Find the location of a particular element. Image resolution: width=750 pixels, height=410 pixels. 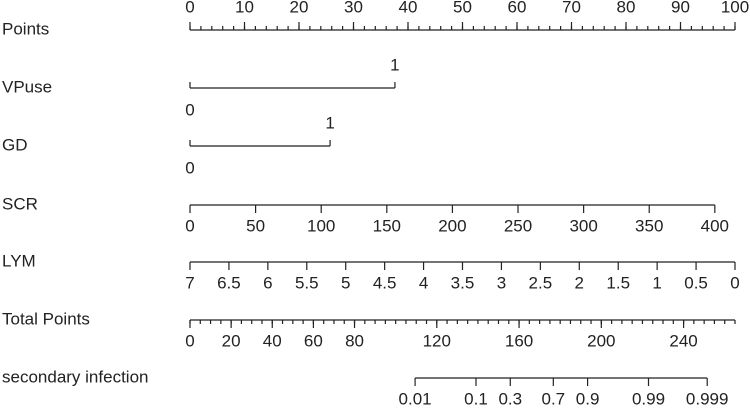

tick-label: 250 is located at coordinates (518, 225).